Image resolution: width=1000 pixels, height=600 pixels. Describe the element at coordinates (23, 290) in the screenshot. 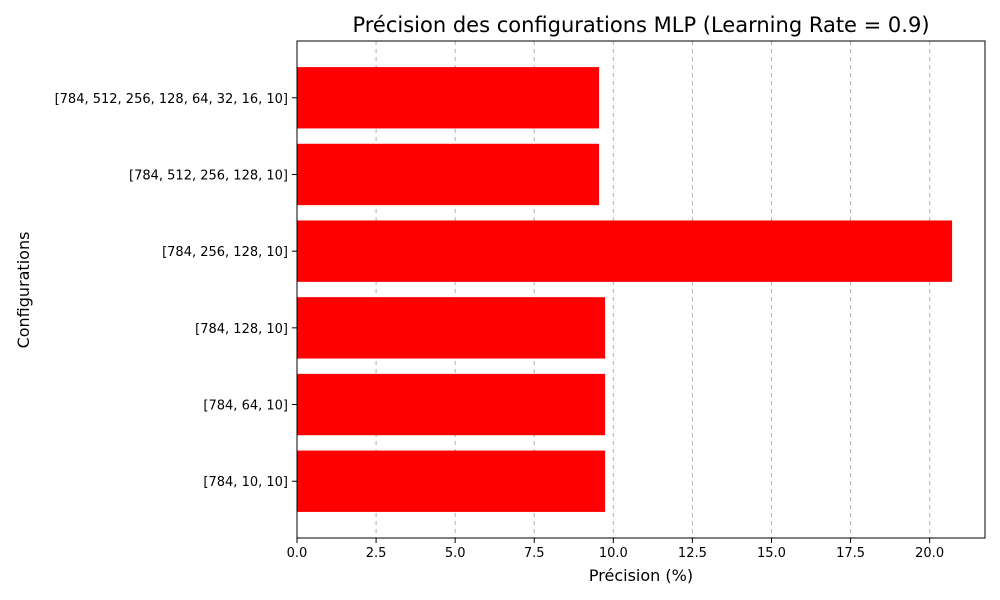

I see `y-axis-label: Configurations` at that location.